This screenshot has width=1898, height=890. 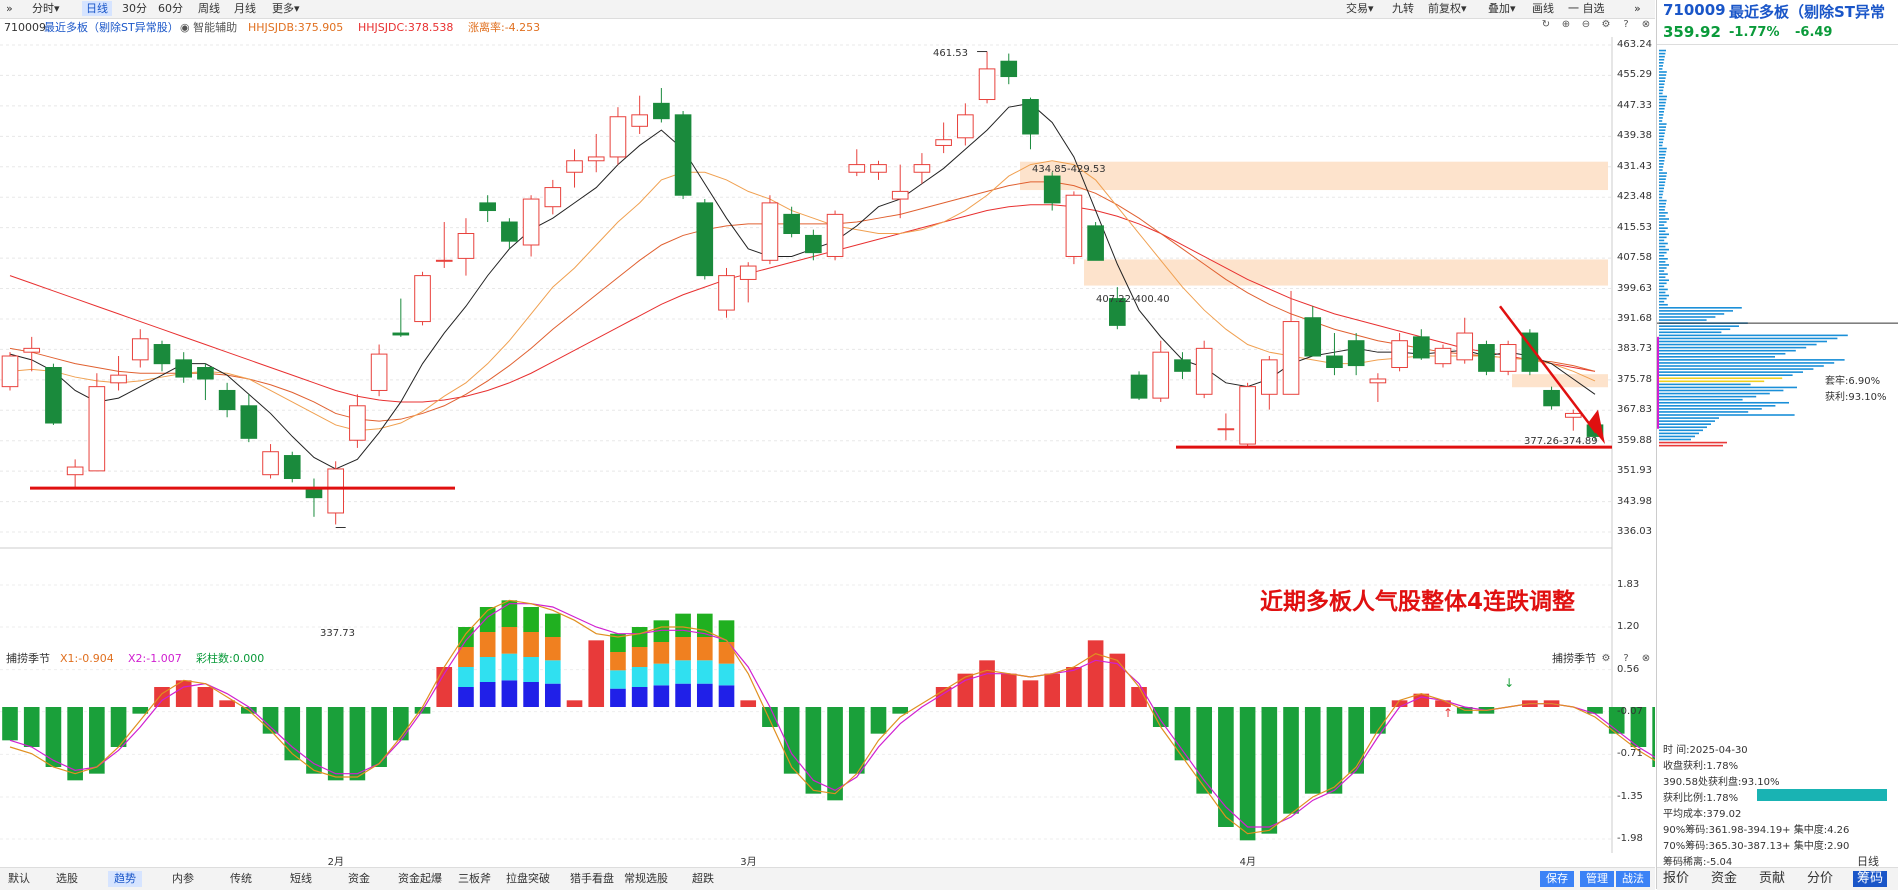 I want to click on overlay-button: 叠加▾, so click(x=1502, y=8).